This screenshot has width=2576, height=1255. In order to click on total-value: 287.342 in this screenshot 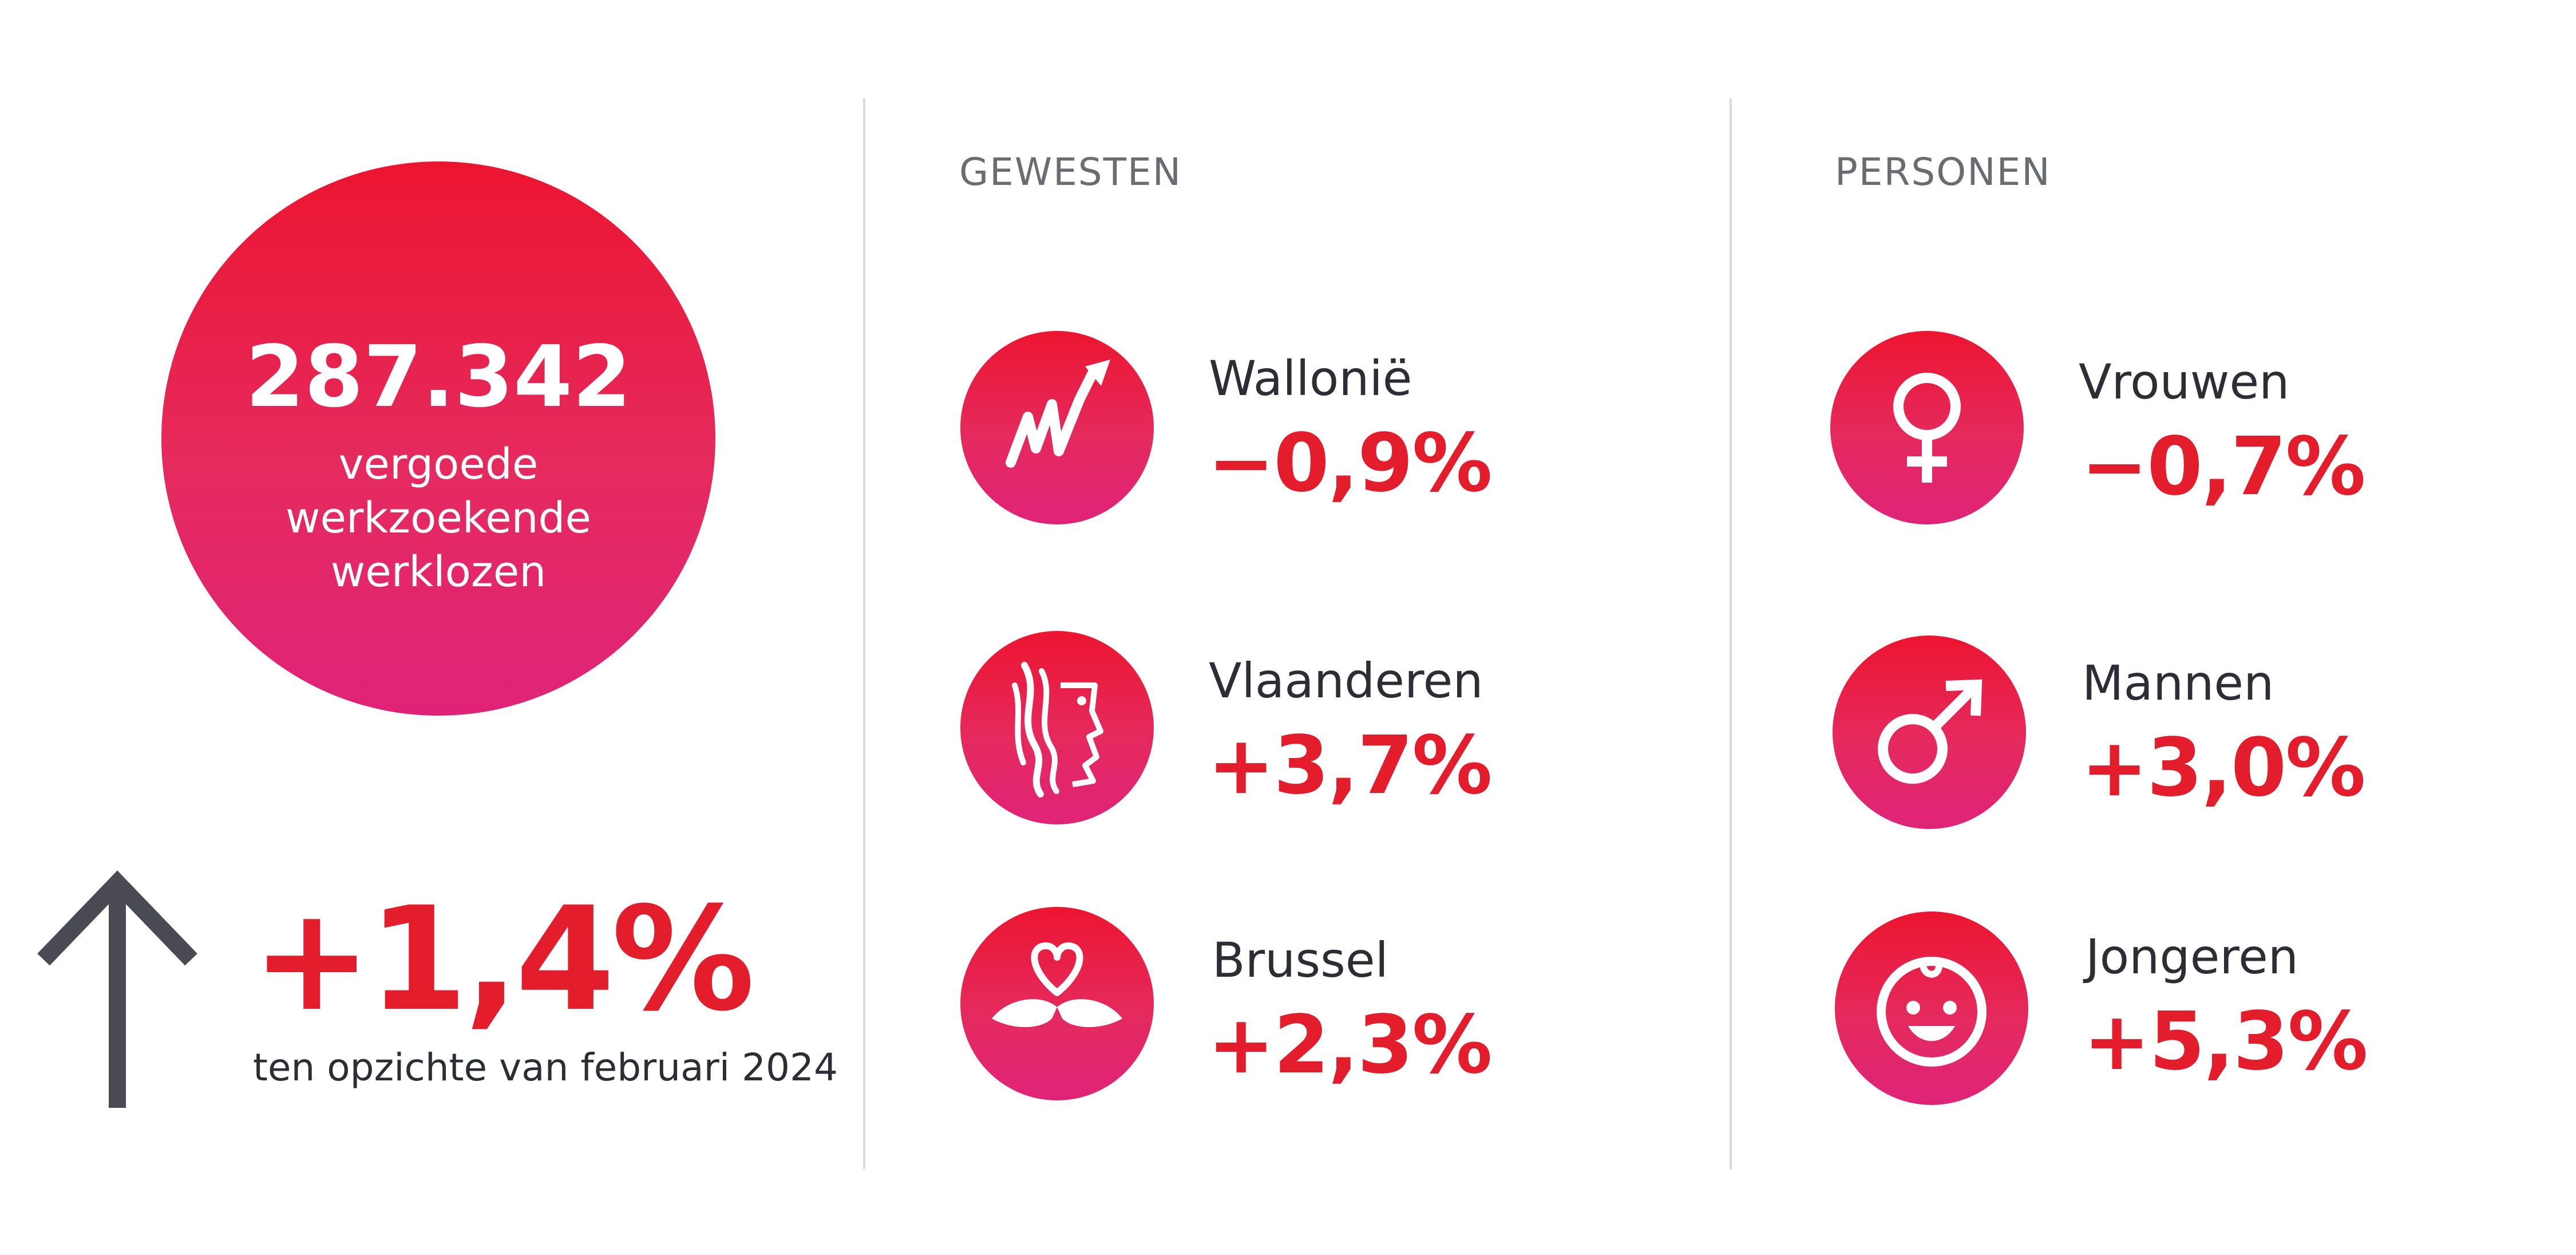, I will do `click(438, 376)`.